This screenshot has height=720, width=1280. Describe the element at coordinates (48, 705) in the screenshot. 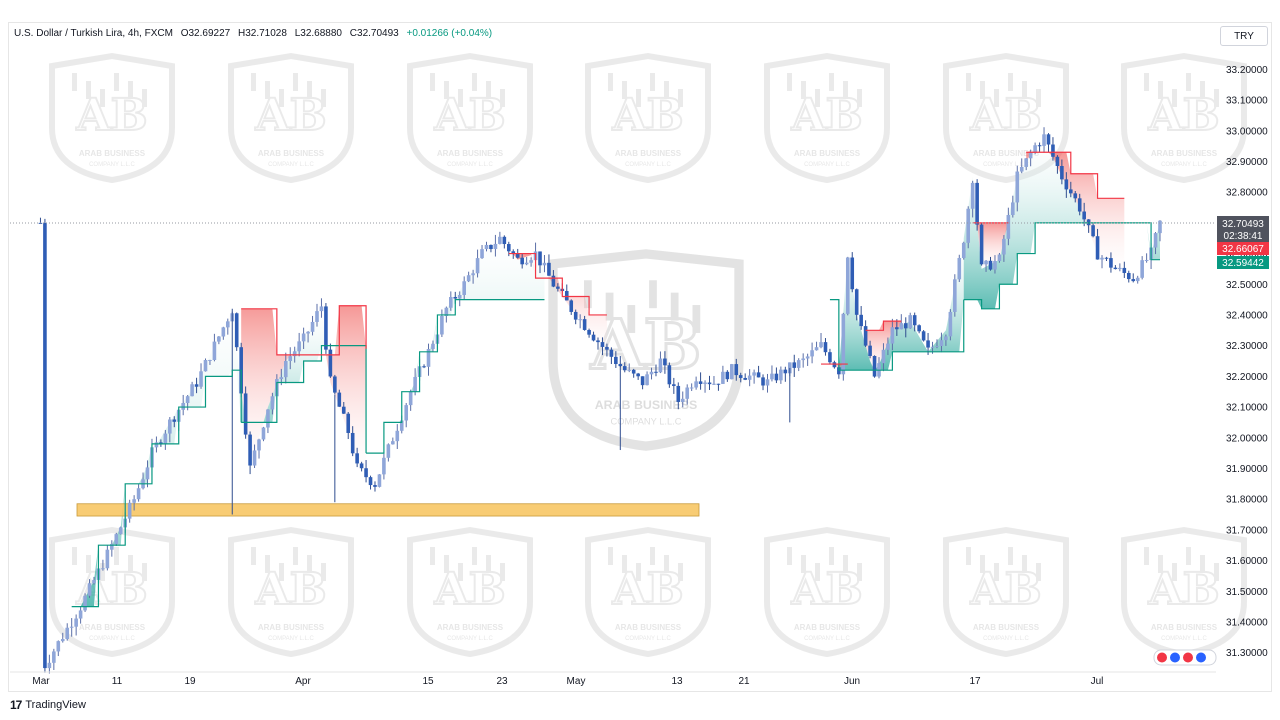

I see `footer: 17 TradingView` at that location.